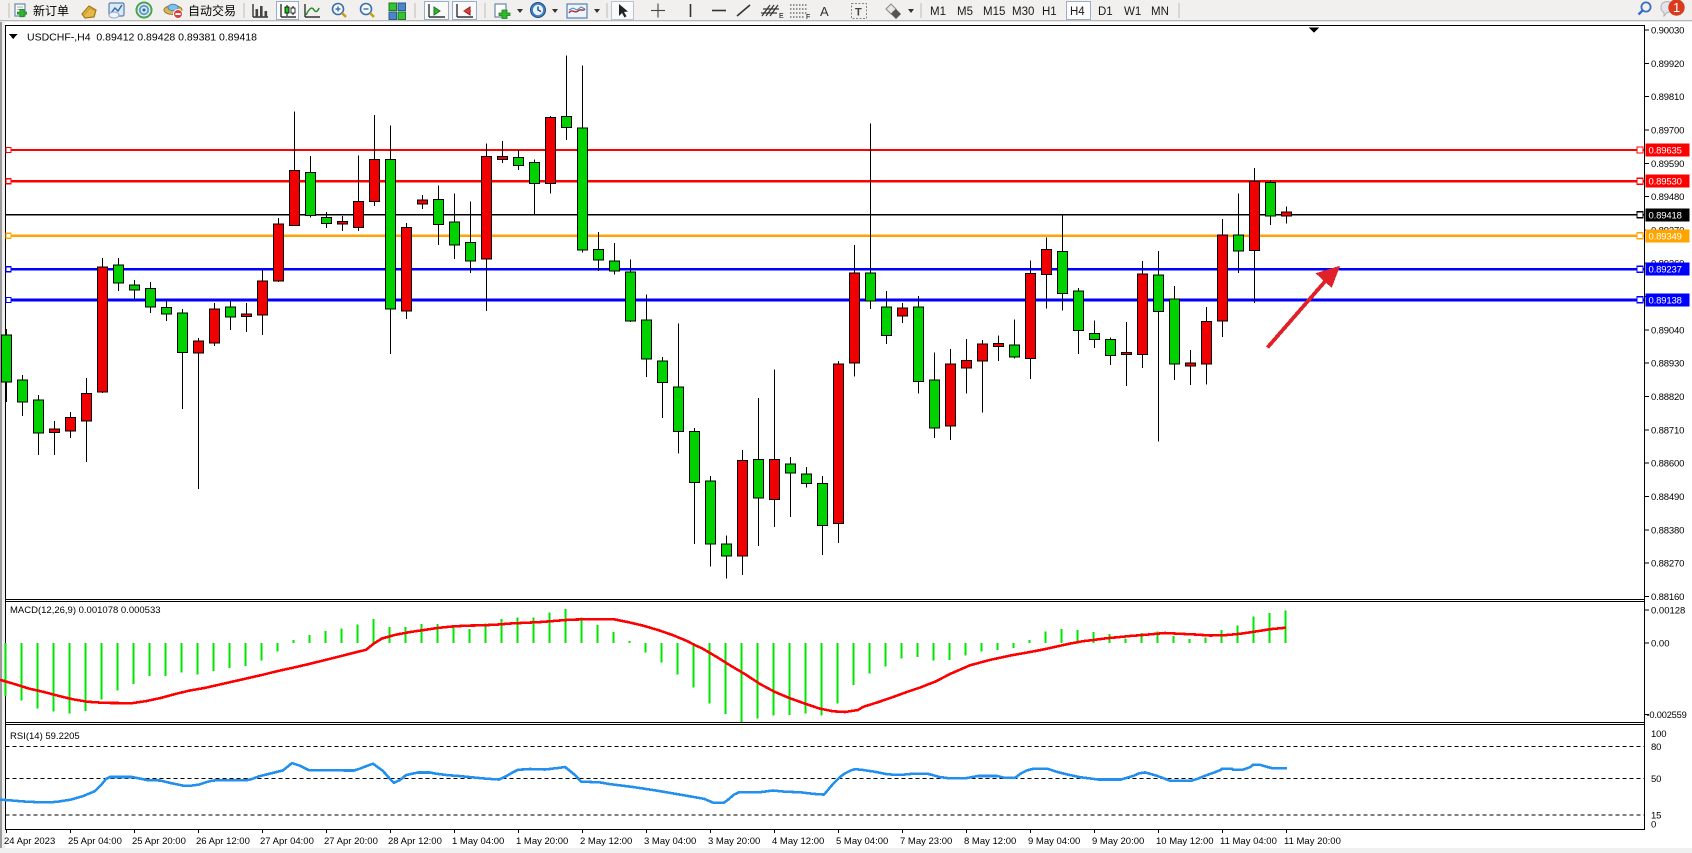 This screenshot has height=853, width=1692. I want to click on svg-text: H1, so click(1049, 12).